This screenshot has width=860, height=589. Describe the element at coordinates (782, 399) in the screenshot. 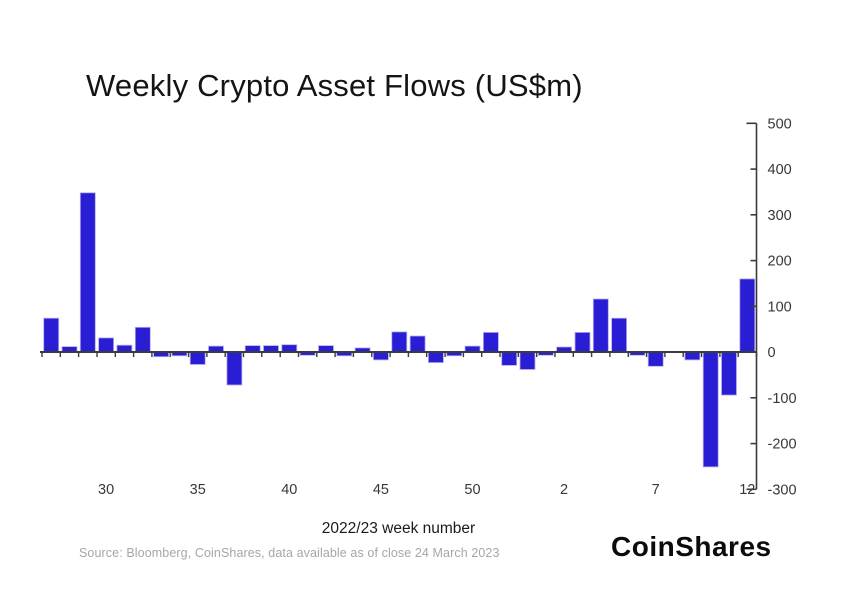

I see `y-tick-label: -100` at that location.